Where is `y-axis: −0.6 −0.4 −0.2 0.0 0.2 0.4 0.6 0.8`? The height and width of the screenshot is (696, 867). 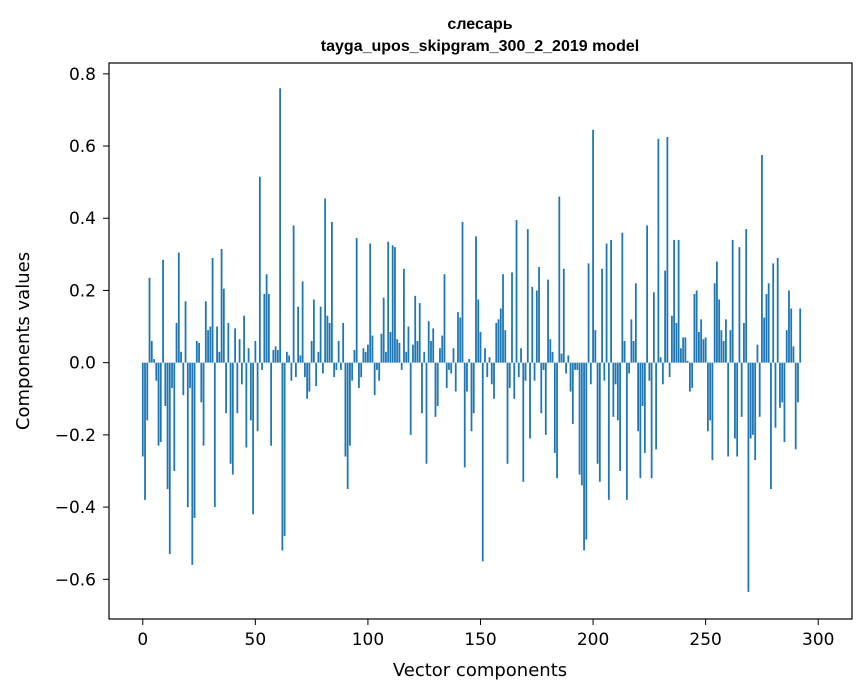 y-axis: −0.6 −0.4 −0.2 0.0 0.2 0.4 0.6 0.8 is located at coordinates (82, 327).